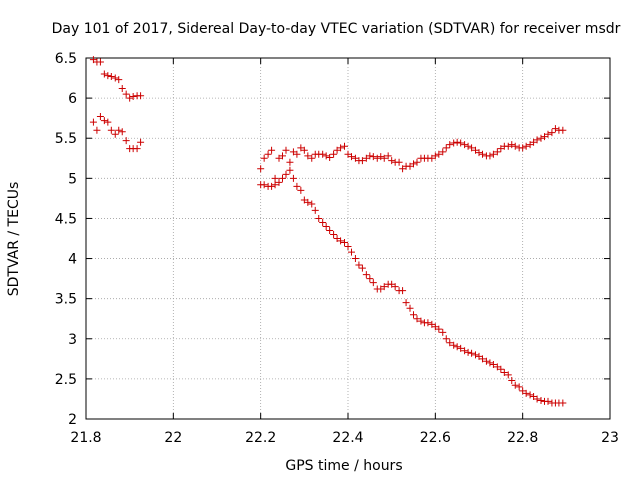 This screenshot has height=480, width=640. I want to click on y-tick-label: 6, so click(72, 99).